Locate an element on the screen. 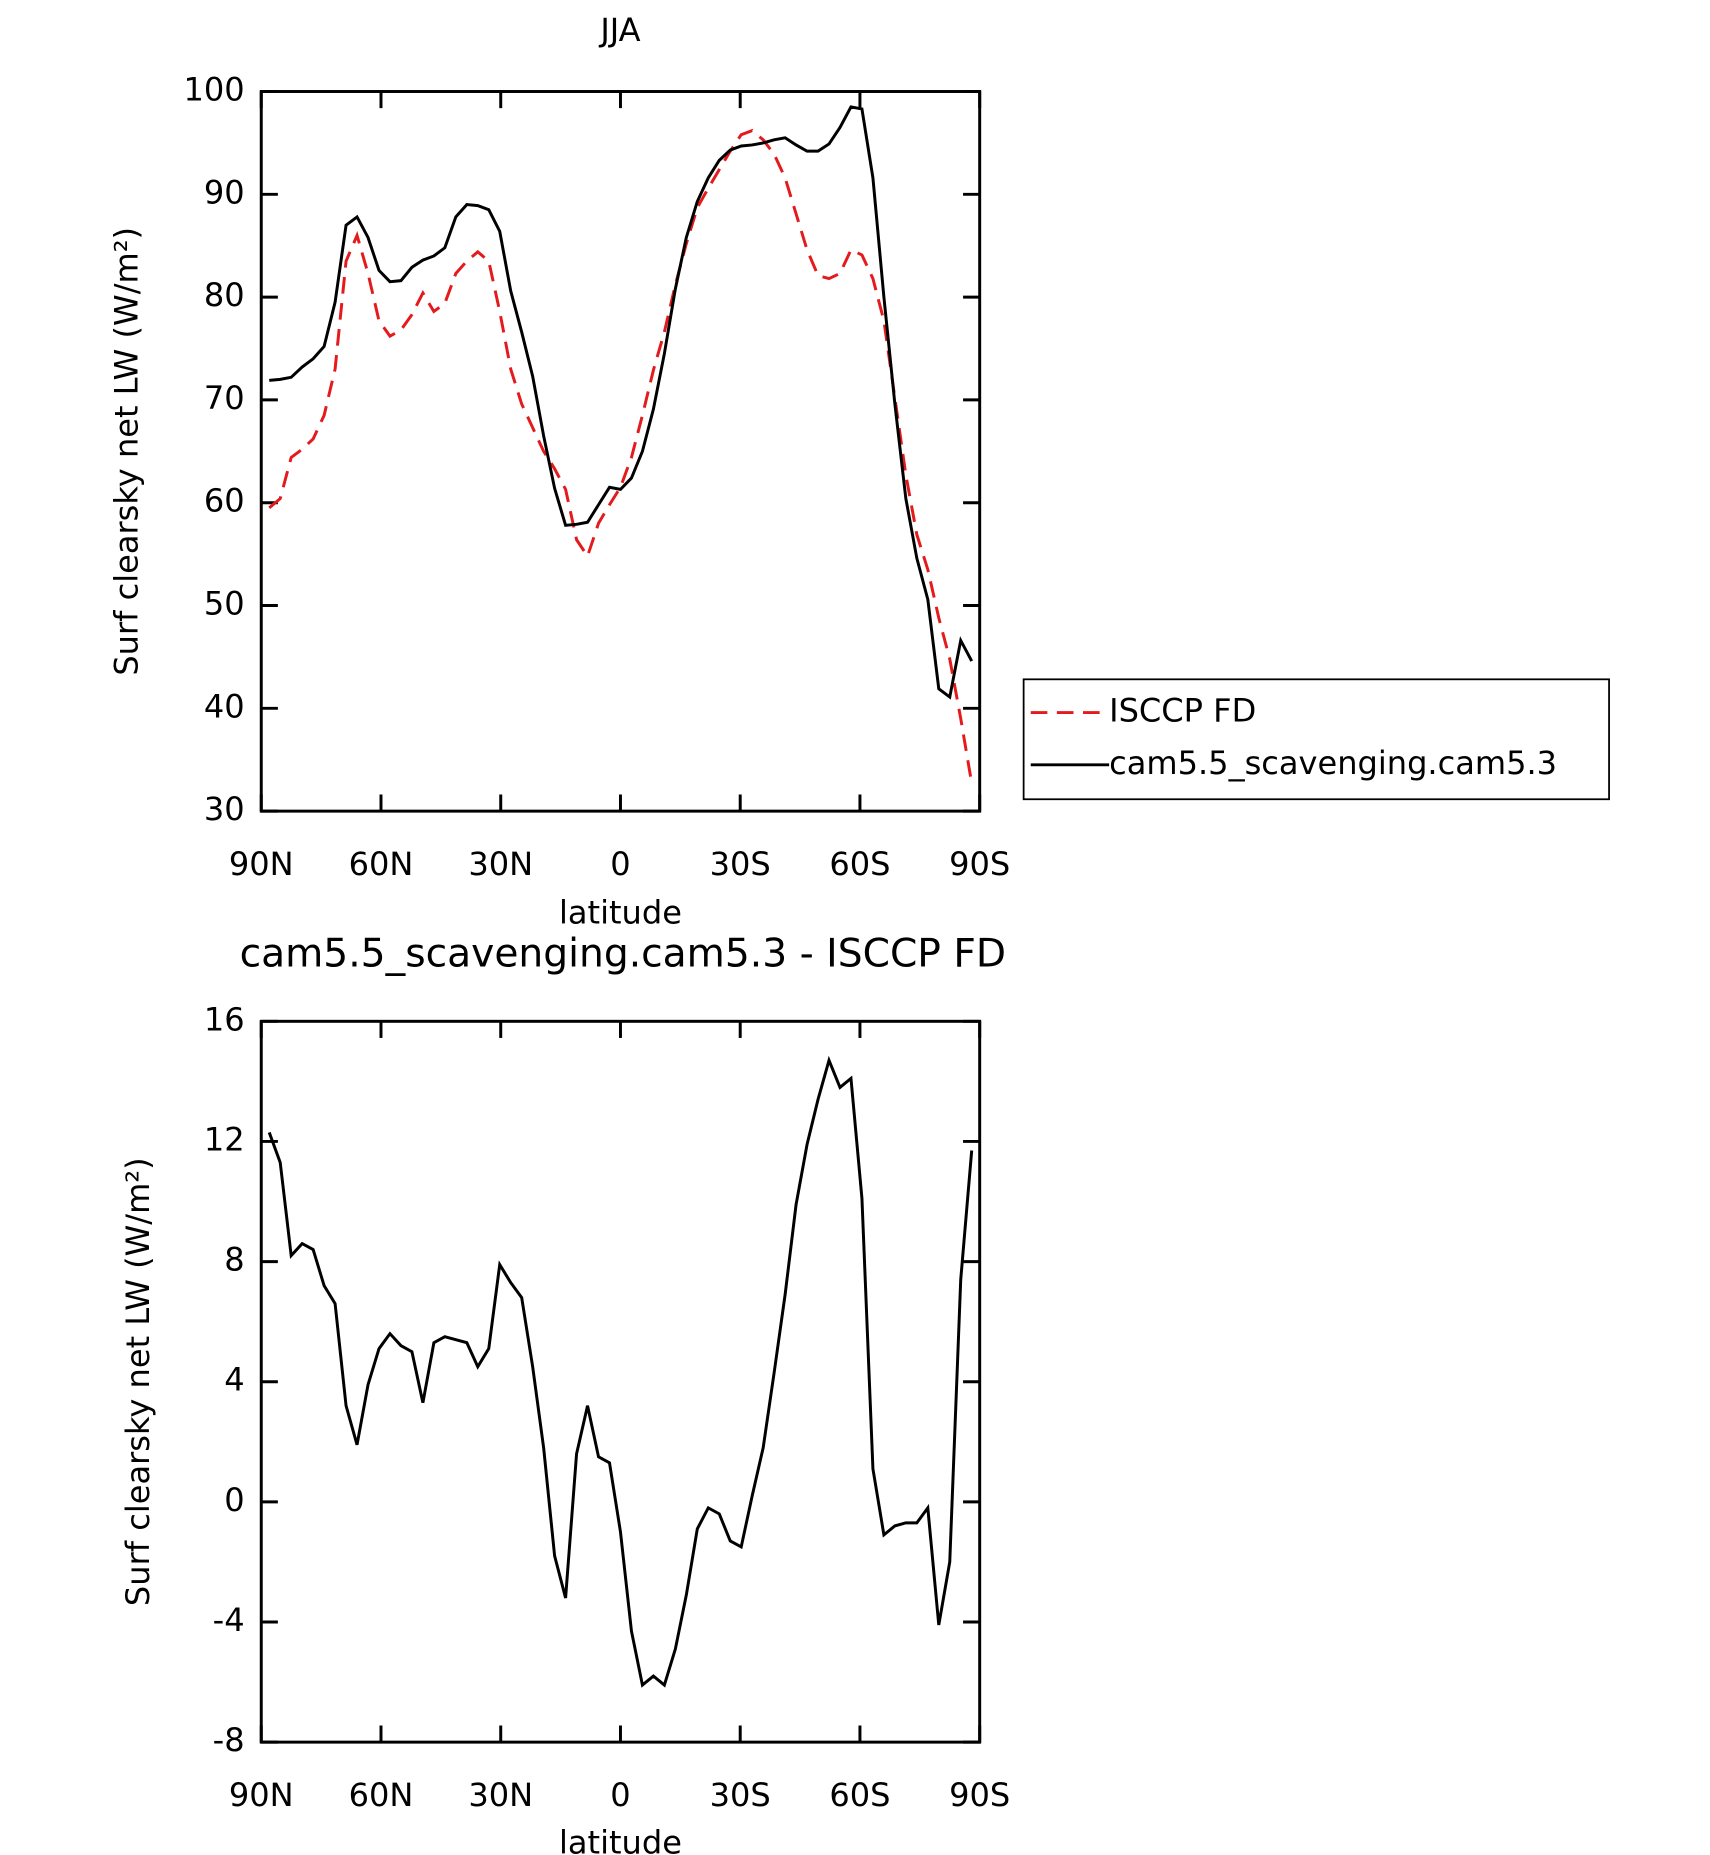  y-tick-label: 60 is located at coordinates (224, 501).